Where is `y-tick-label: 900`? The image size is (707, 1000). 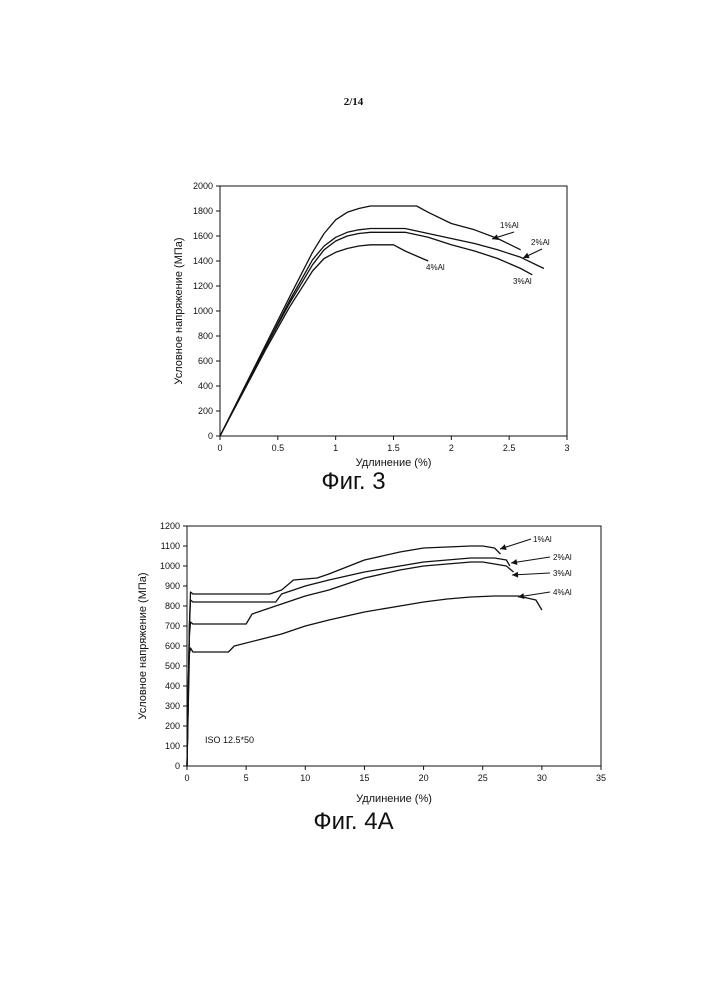
y-tick-label: 900 is located at coordinates (172, 586).